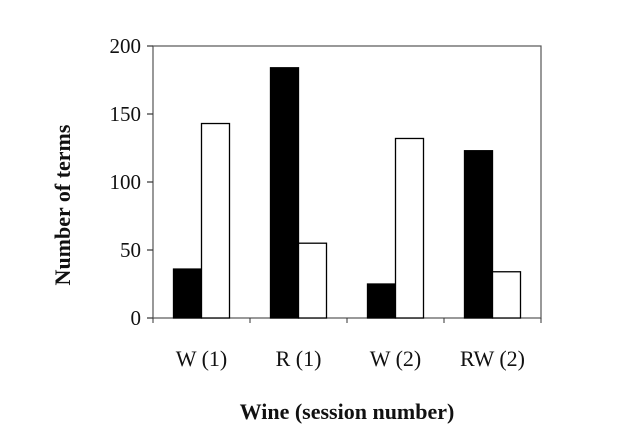 This screenshot has width=626, height=448. I want to click on x-tick-label: W (2), so click(396, 358).